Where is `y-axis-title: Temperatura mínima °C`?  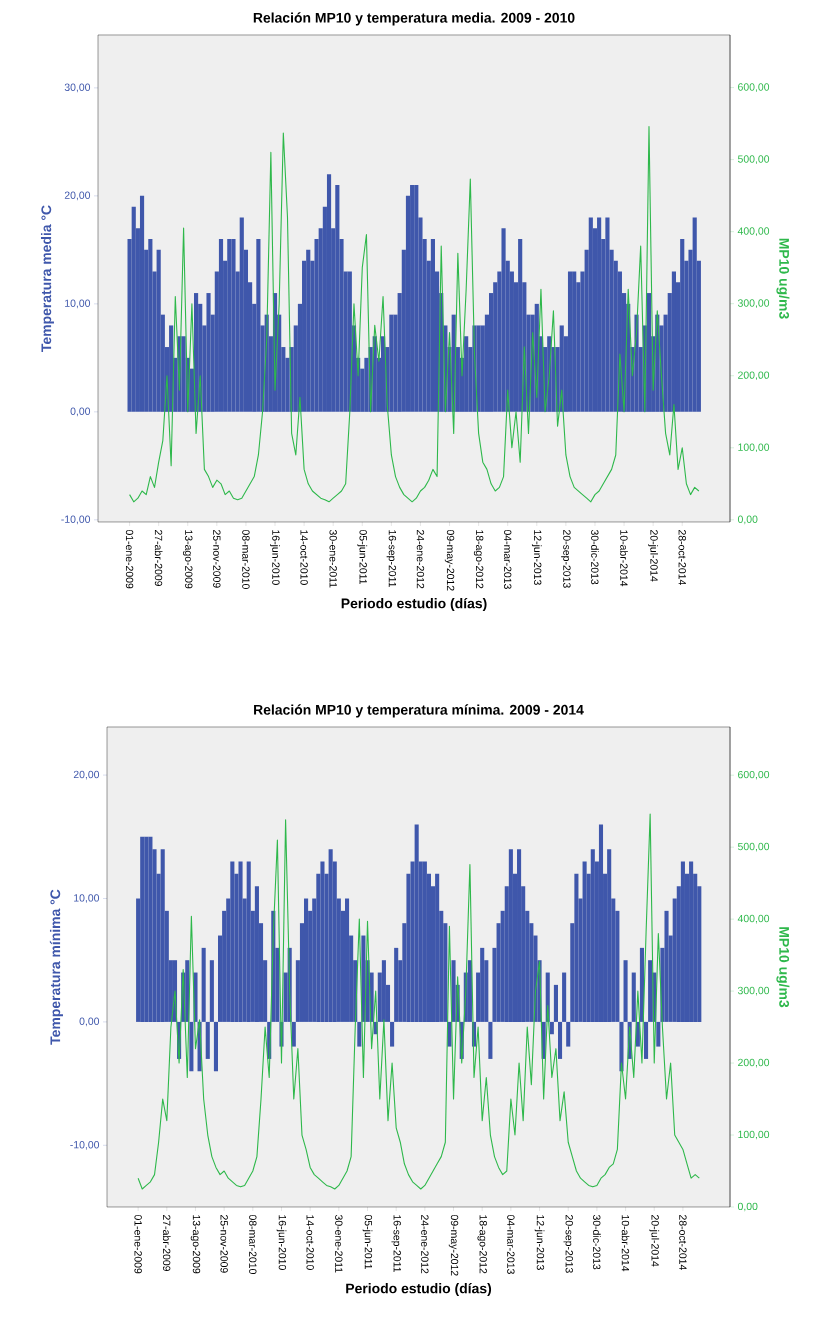
y-axis-title: Temperatura mínima °C is located at coordinates (56, 967).